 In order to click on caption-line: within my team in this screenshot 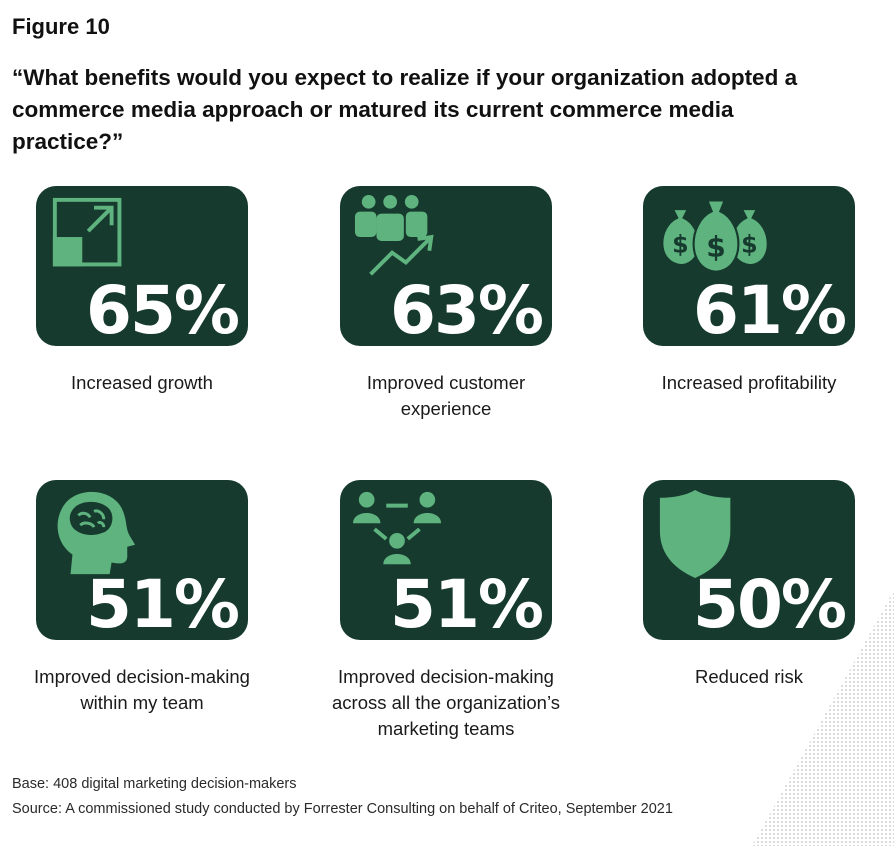, I will do `click(142, 702)`.